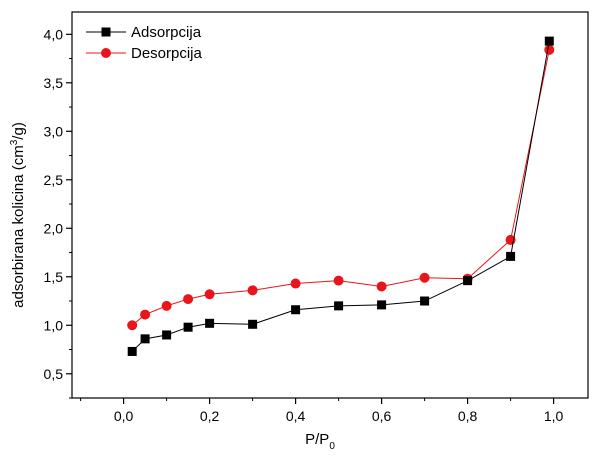  What do you see at coordinates (382, 416) in the screenshot?
I see `x-tick-label: 0,6` at bounding box center [382, 416].